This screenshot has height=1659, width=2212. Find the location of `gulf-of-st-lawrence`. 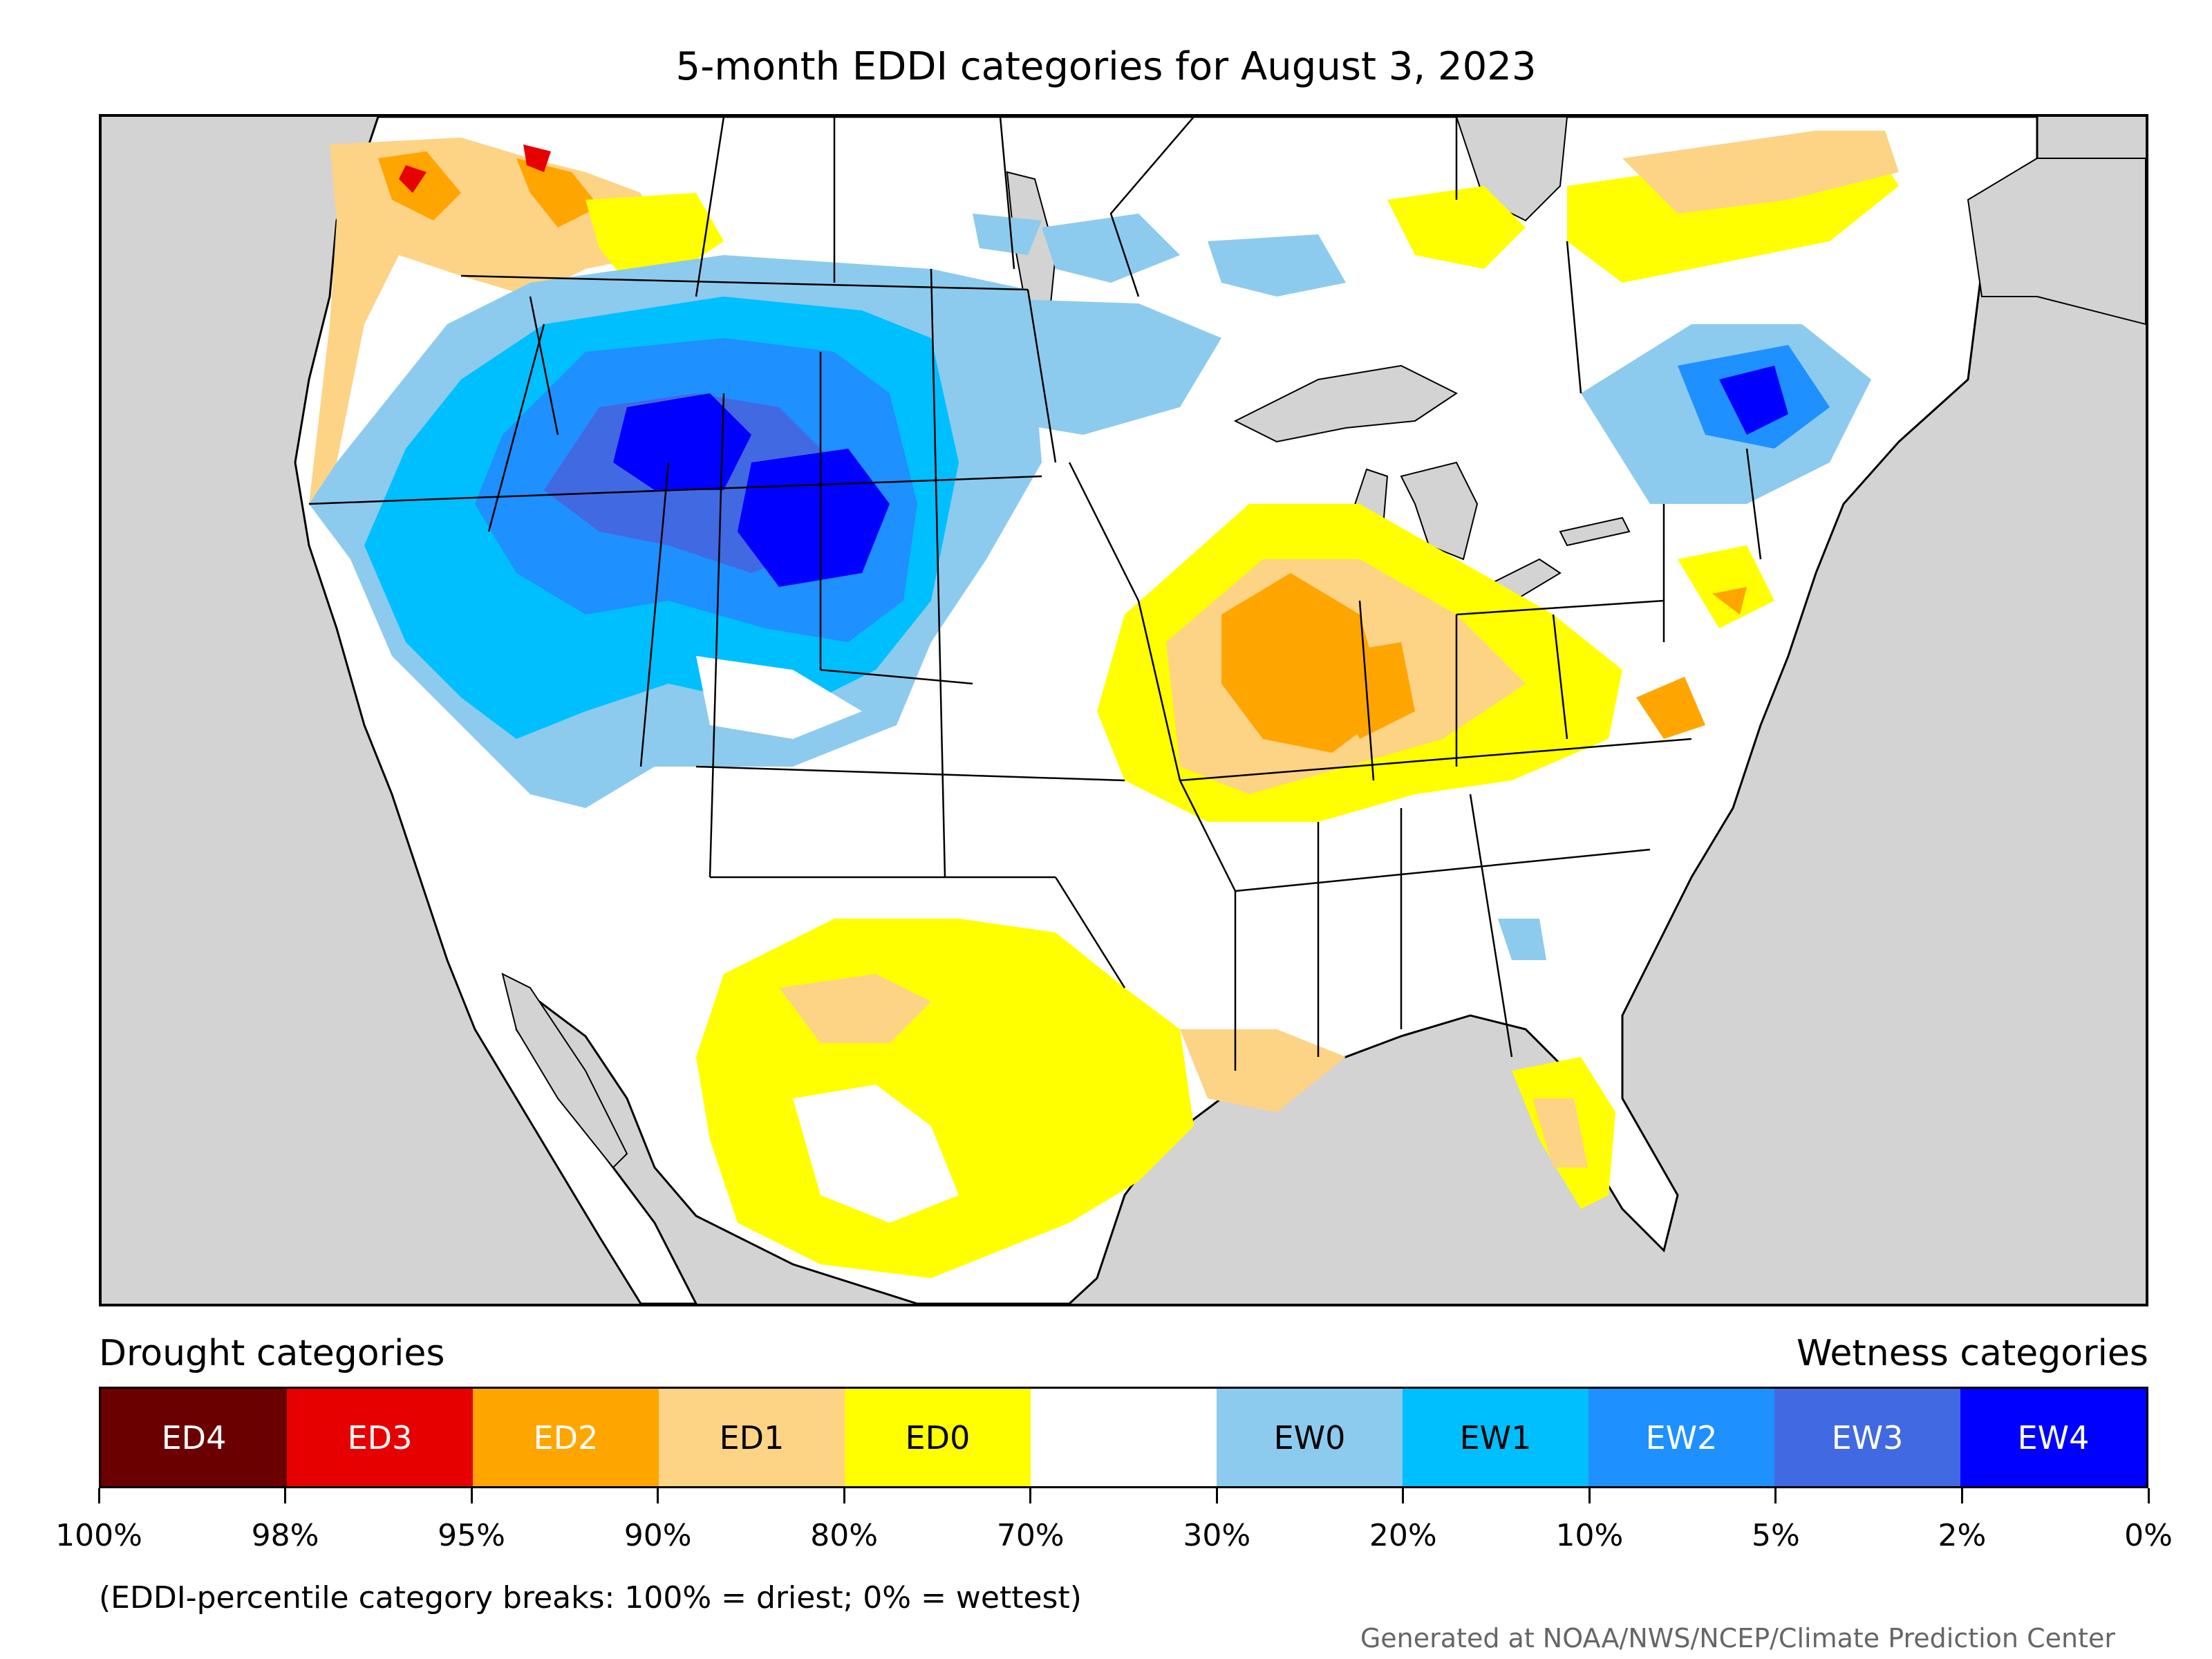

gulf-of-st-lawrence is located at coordinates (2056, 242).